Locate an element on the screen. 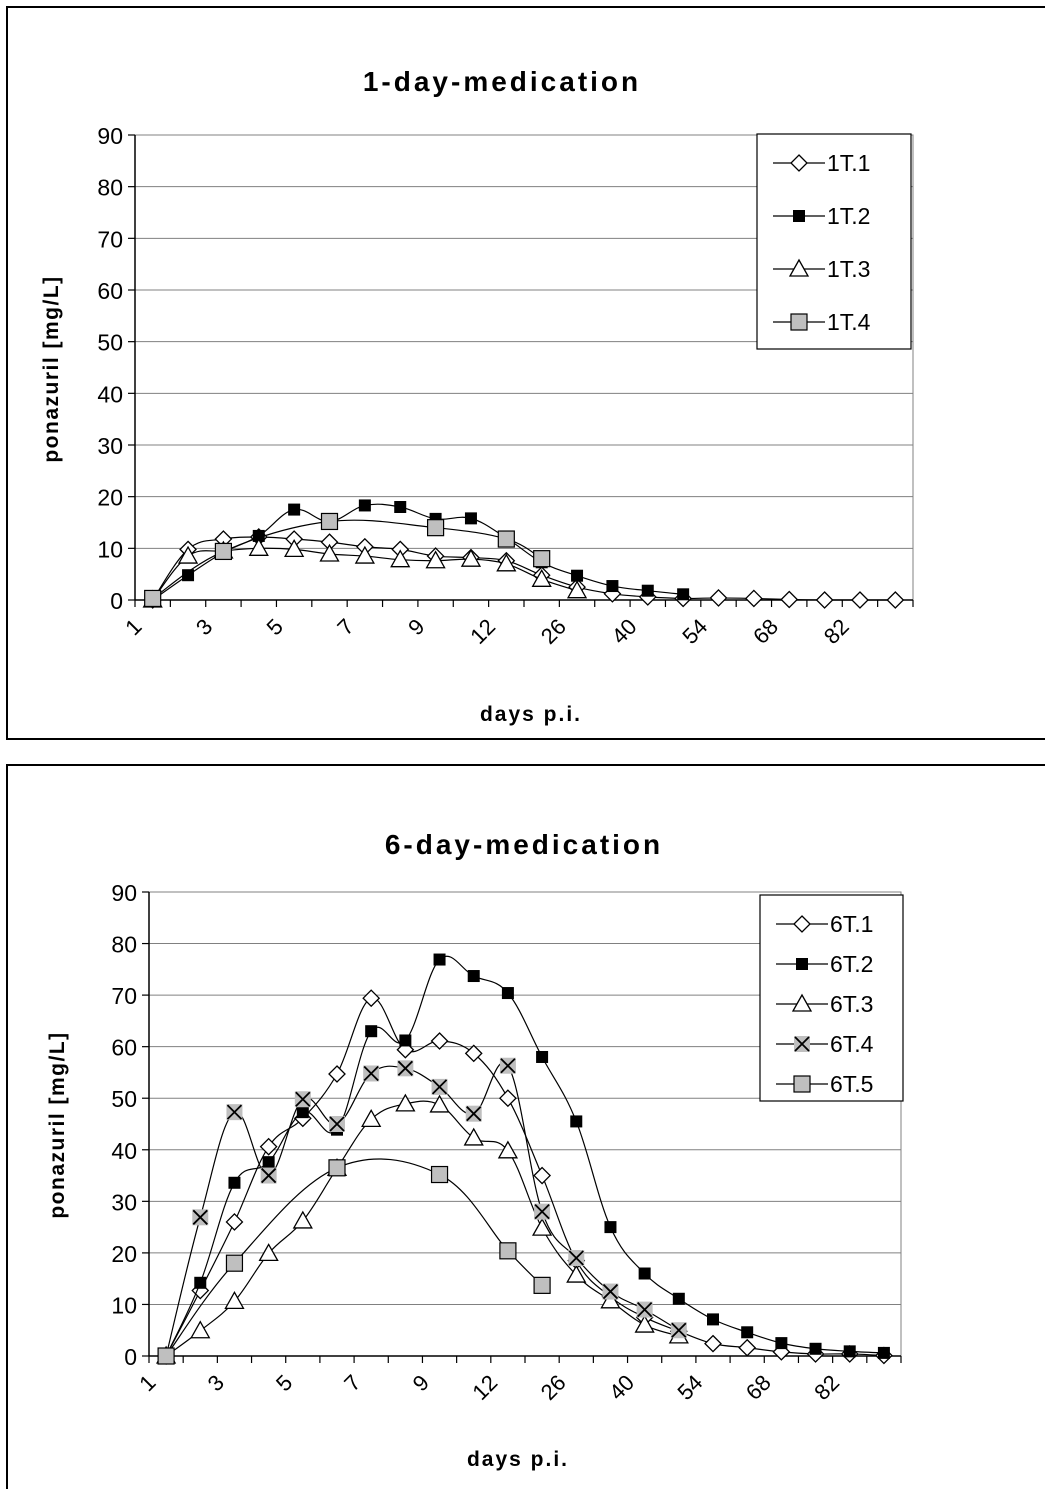 The image size is (1045, 1491). x-tick-label: 12 is located at coordinates (484, 1387).